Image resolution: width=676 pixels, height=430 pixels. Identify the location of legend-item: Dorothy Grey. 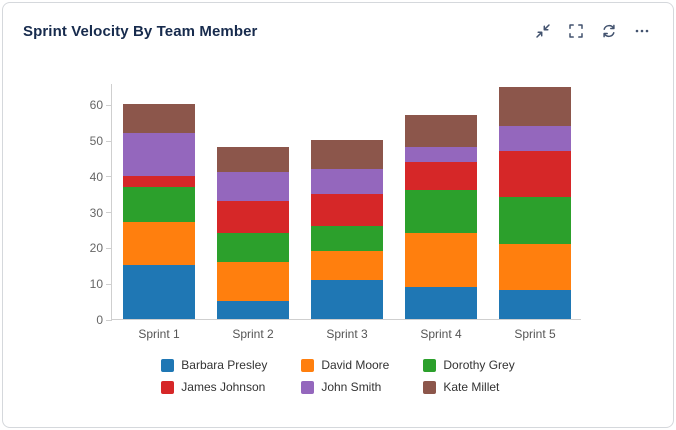
(469, 365).